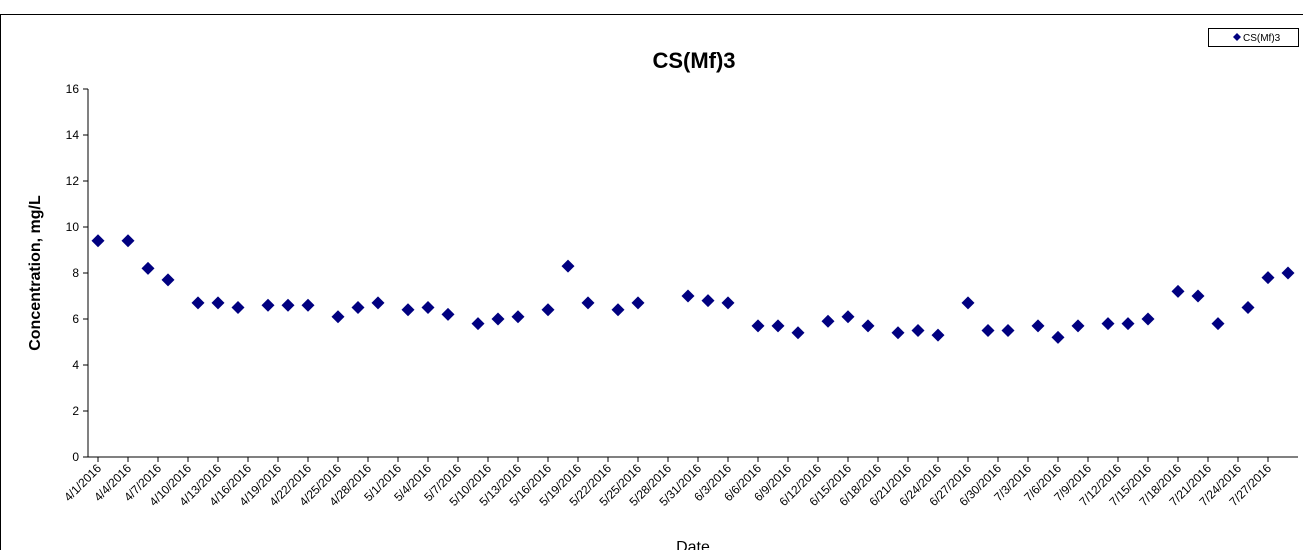  Describe the element at coordinates (693, 544) in the screenshot. I see `x-axis-label: Date` at that location.